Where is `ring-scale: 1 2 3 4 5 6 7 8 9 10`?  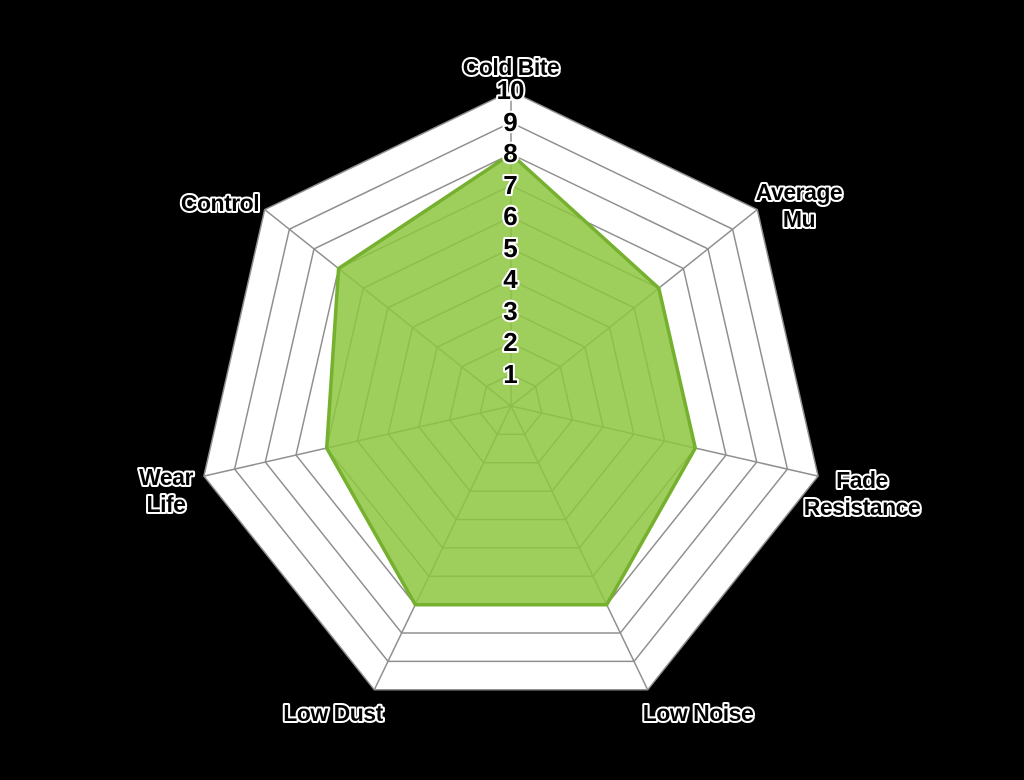 ring-scale: 1 2 3 4 5 6 7 8 9 10 is located at coordinates (511, 232).